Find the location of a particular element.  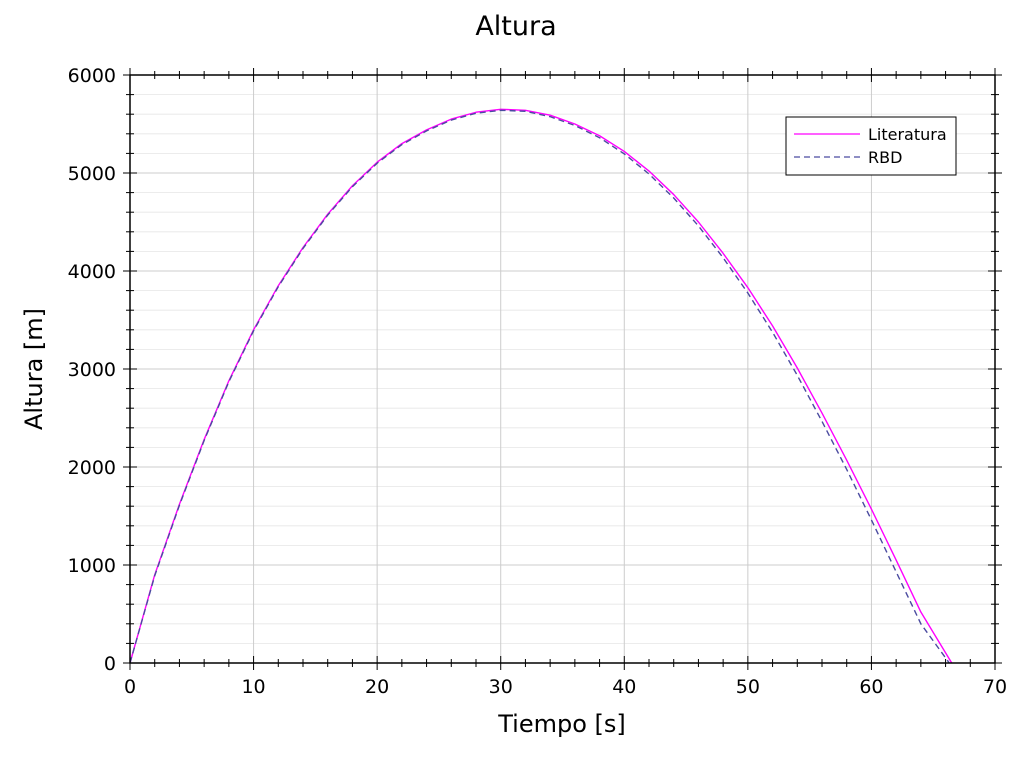

y-tick-label: 6000 is located at coordinates (92, 76).